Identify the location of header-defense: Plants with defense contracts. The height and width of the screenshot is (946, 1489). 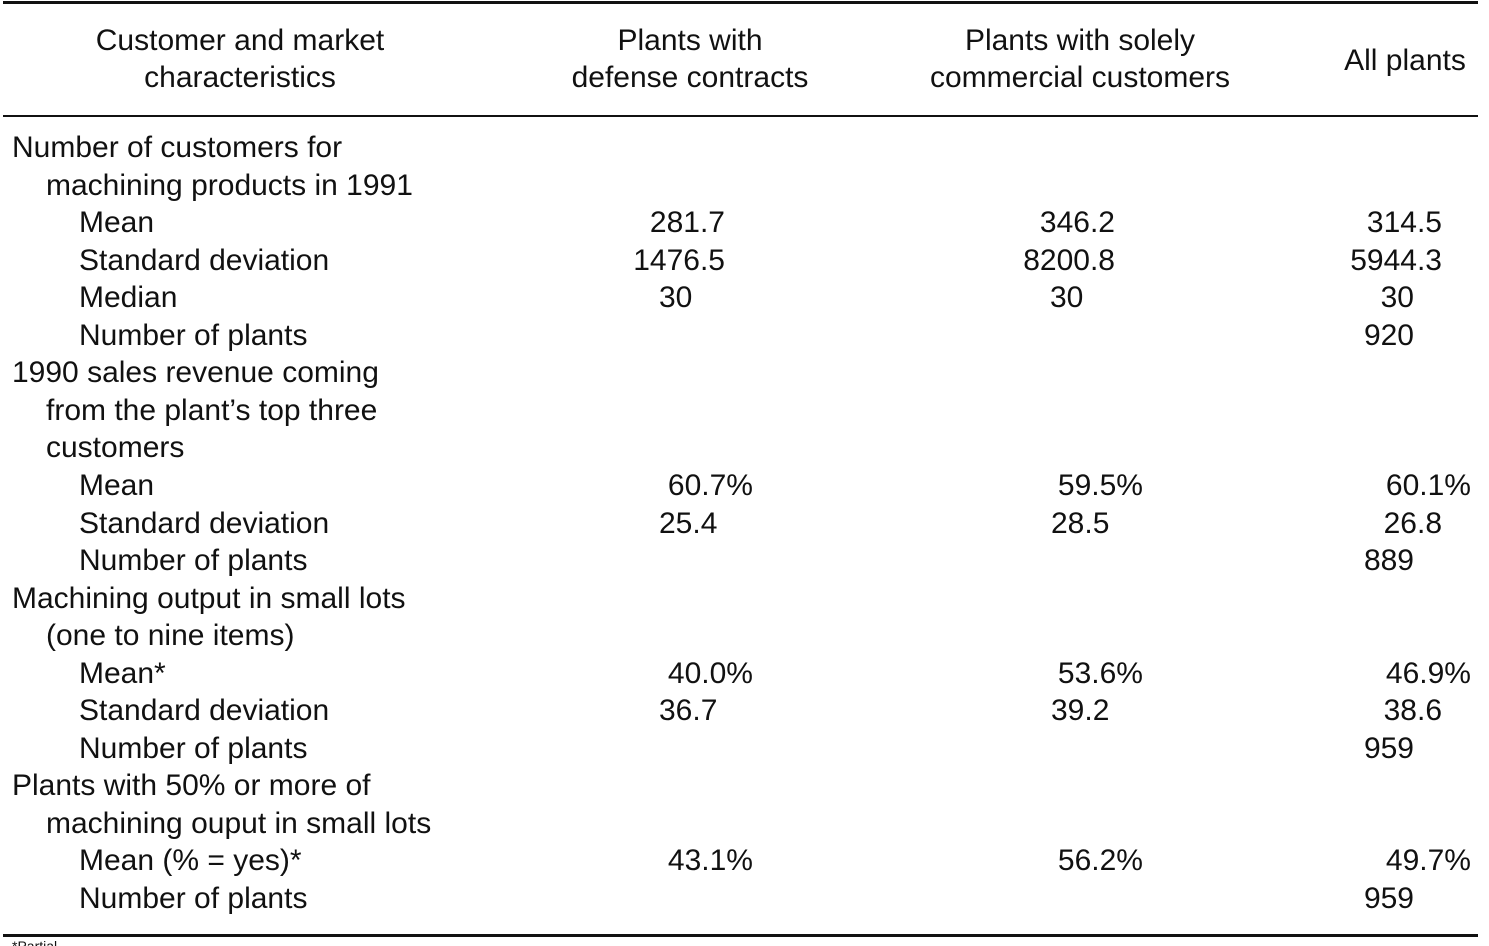
(690, 59).